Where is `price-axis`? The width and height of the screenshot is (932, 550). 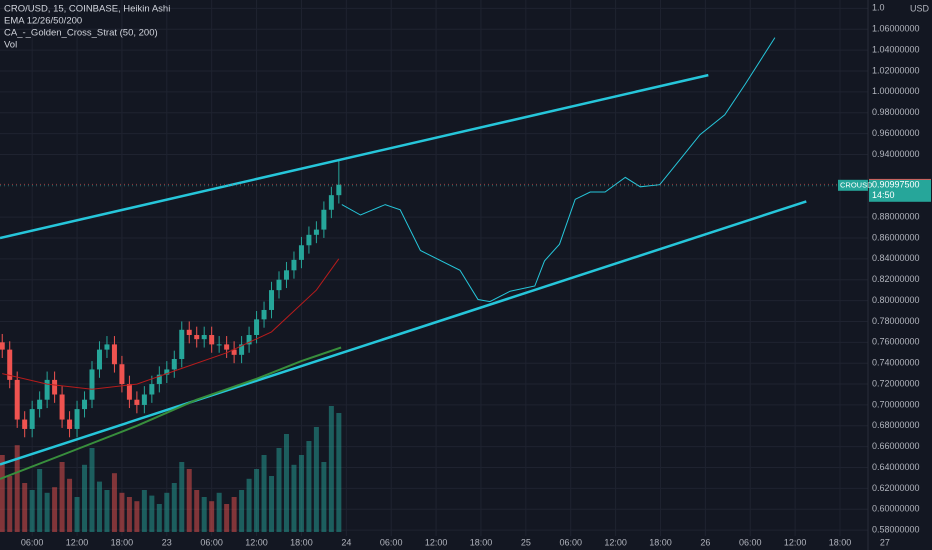
price-axis is located at coordinates (900, 275).